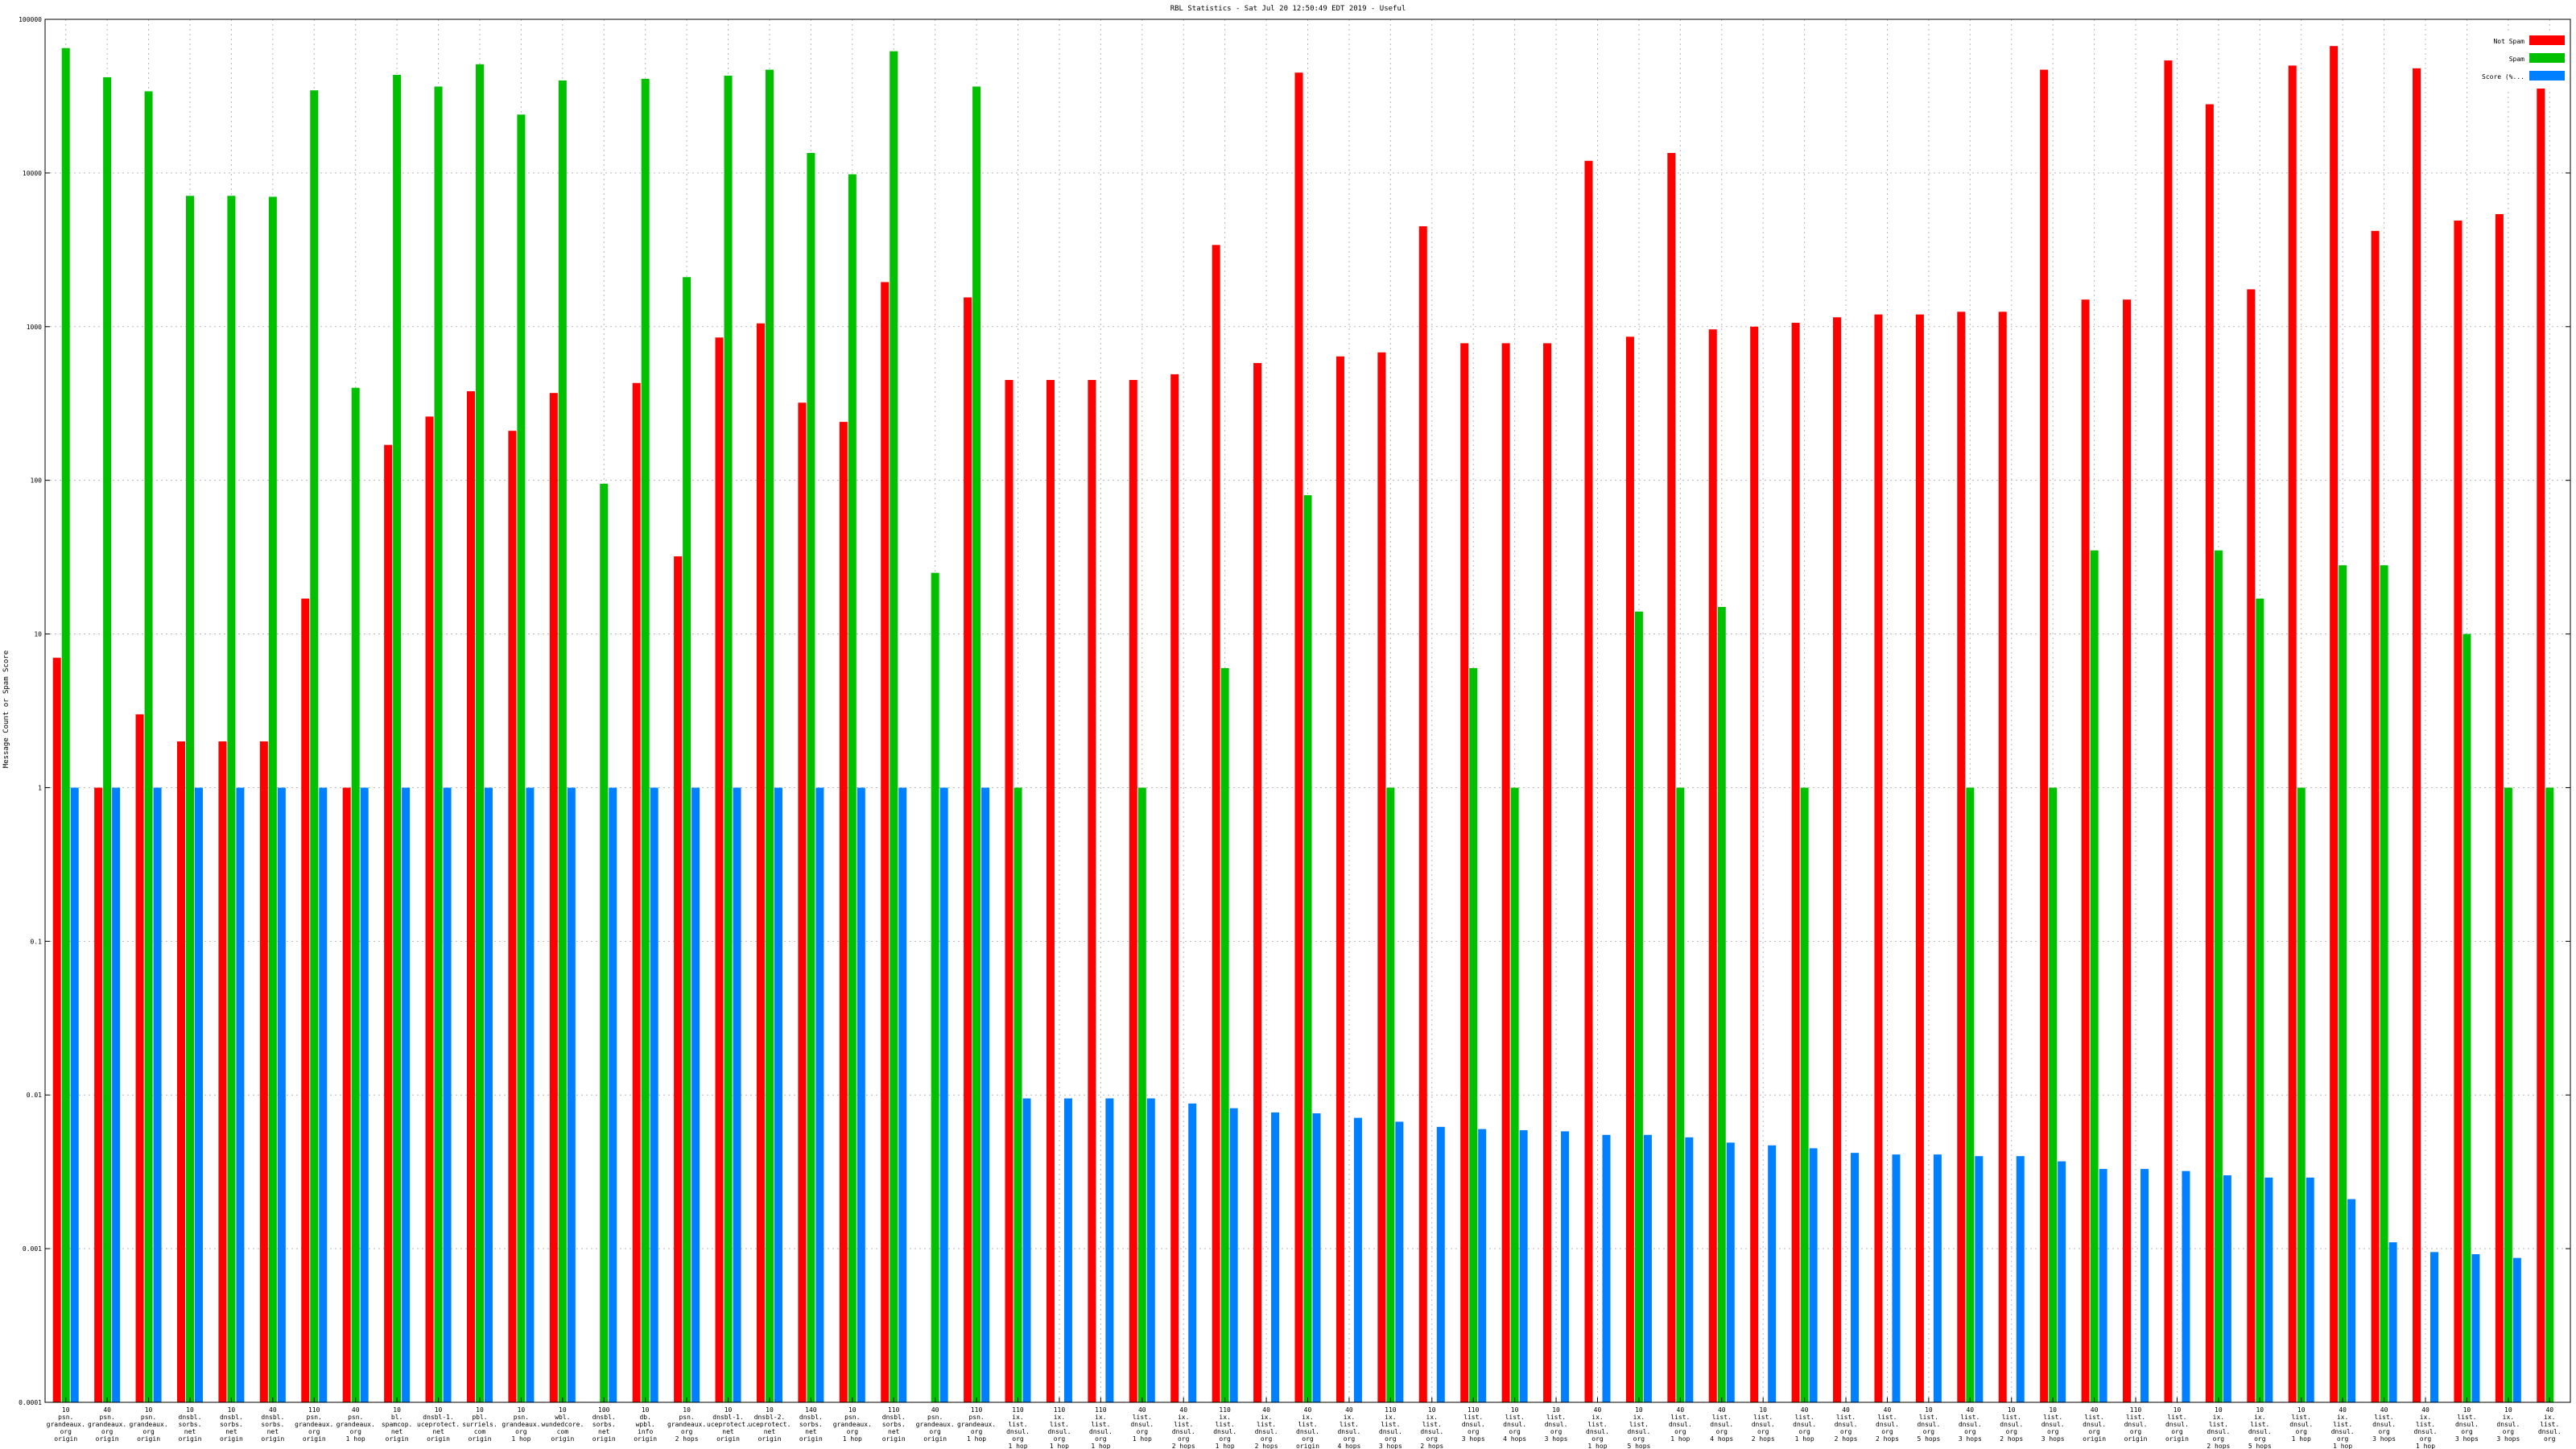 This screenshot has height=1449, width=2576. What do you see at coordinates (397, 1424) in the screenshot?
I see `x-tick-label: 10 bl. spamcop. net origin` at bounding box center [397, 1424].